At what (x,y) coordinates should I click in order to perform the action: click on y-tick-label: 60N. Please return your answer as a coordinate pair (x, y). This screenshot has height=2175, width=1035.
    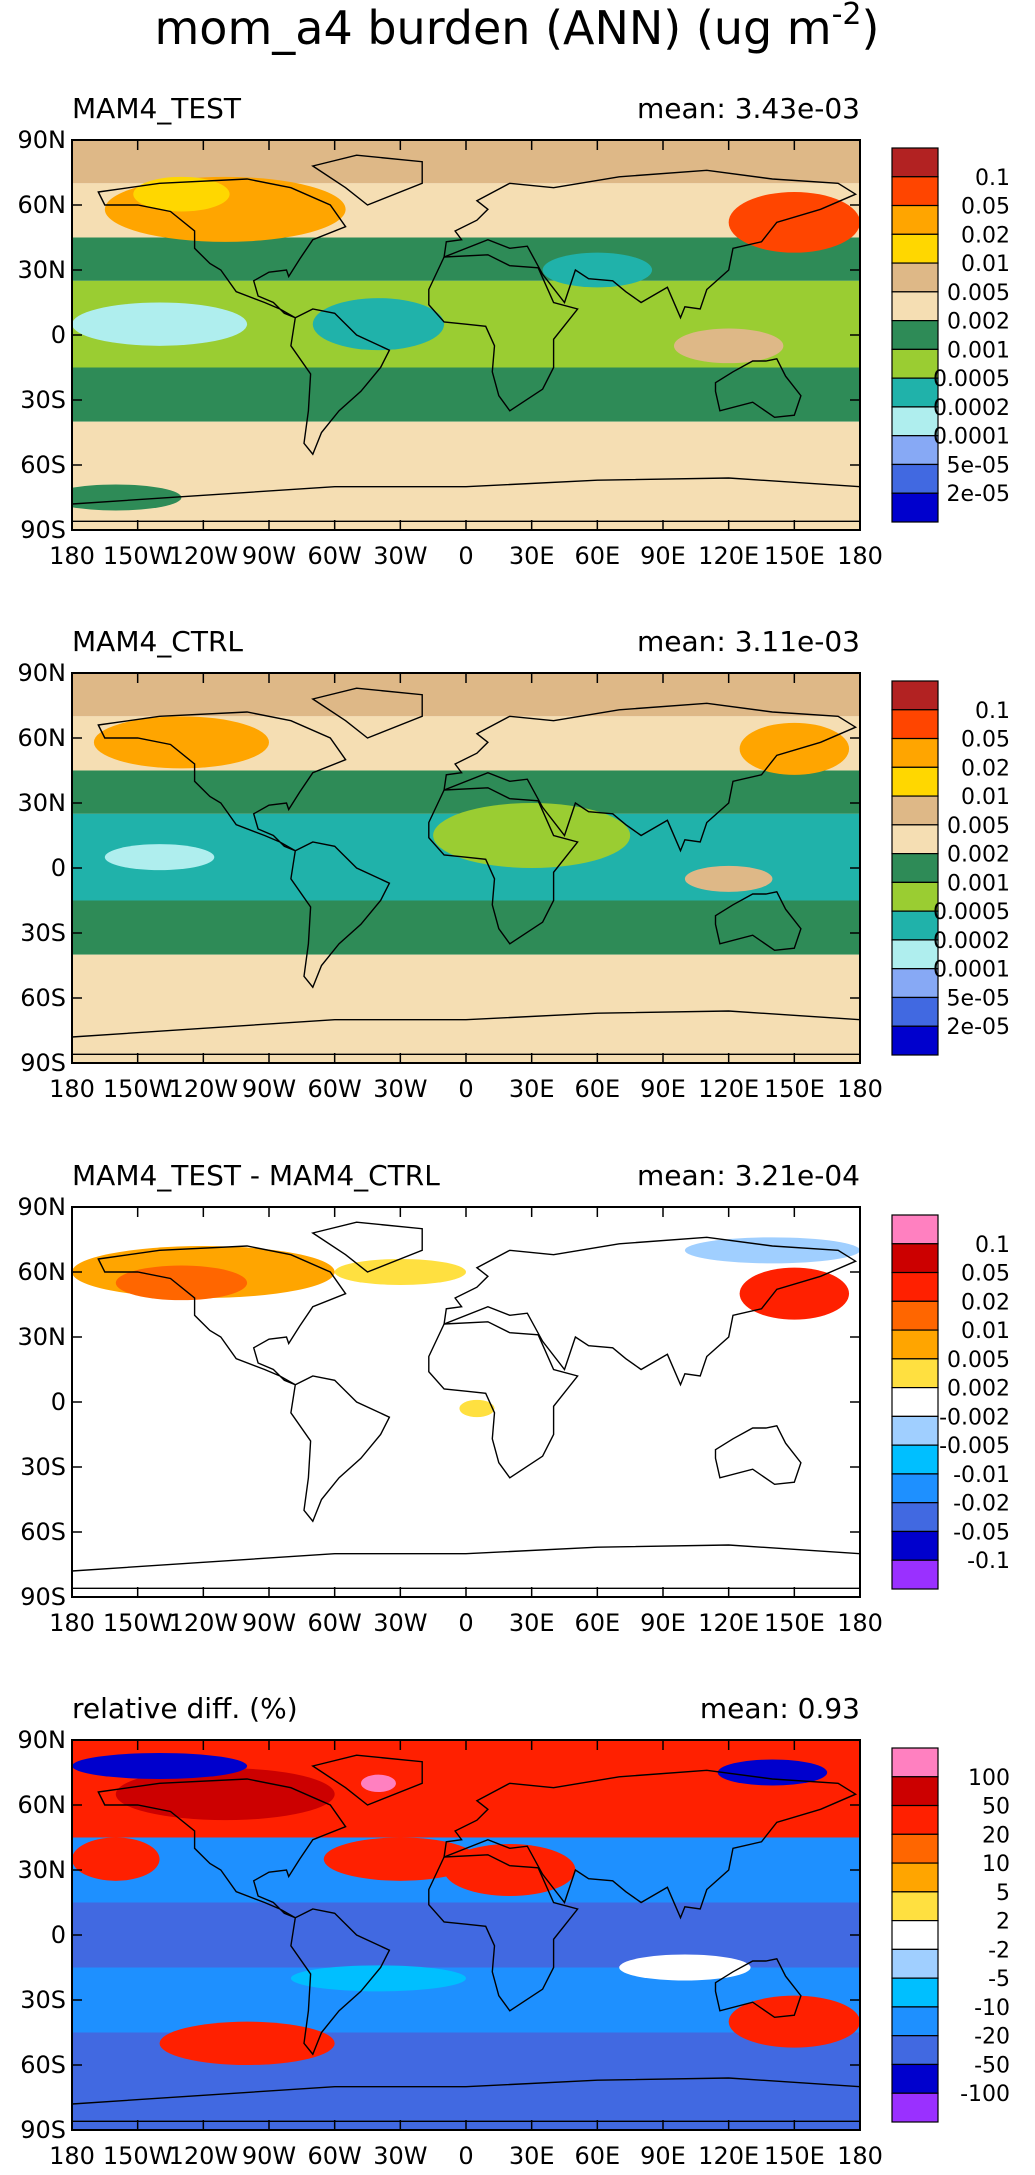
    Looking at the image, I should click on (42, 1272).